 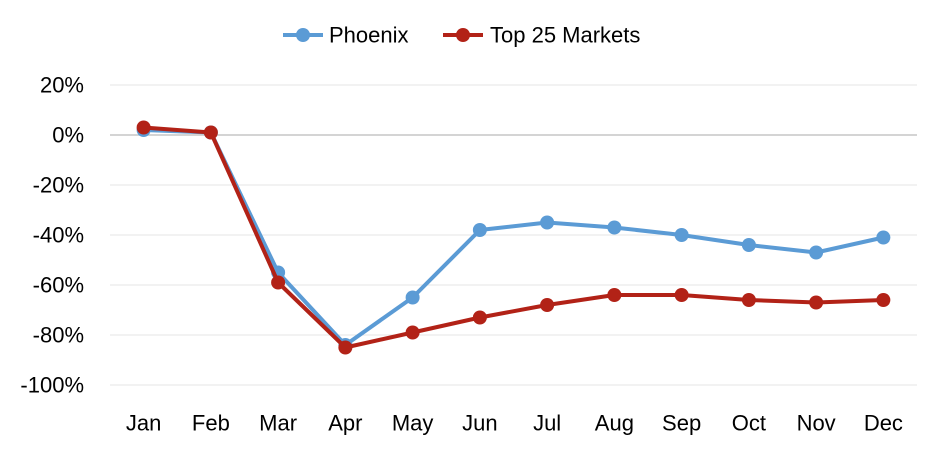 What do you see at coordinates (58, 285) in the screenshot?
I see `y-tick-label: -60%` at bounding box center [58, 285].